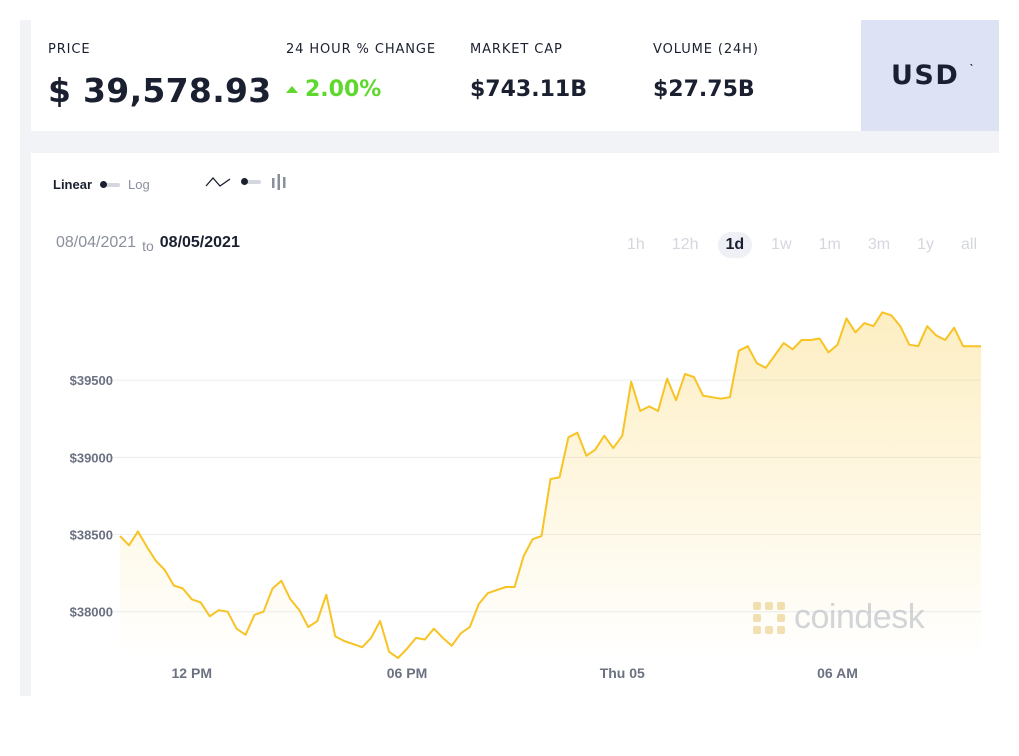 This screenshot has width=1019, height=756. What do you see at coordinates (361, 49) in the screenshot?
I see `change-label: 24 HOUR % CHANGE` at bounding box center [361, 49].